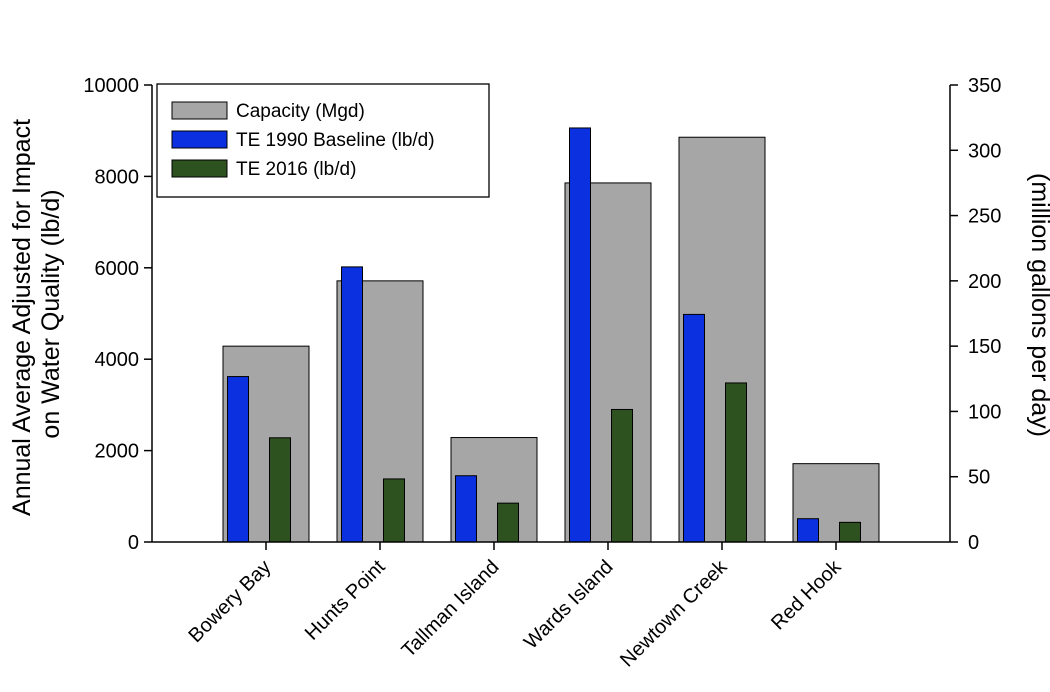 The image size is (1050, 692). I want to click on right-tick-label-0: 0, so click(973, 543).